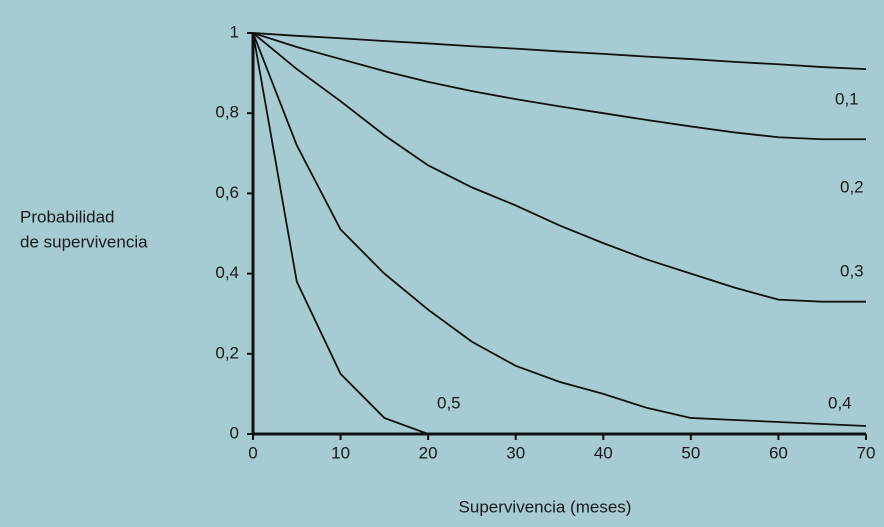  What do you see at coordinates (84, 241) in the screenshot?
I see `y-axis-label: de supervivencia` at bounding box center [84, 241].